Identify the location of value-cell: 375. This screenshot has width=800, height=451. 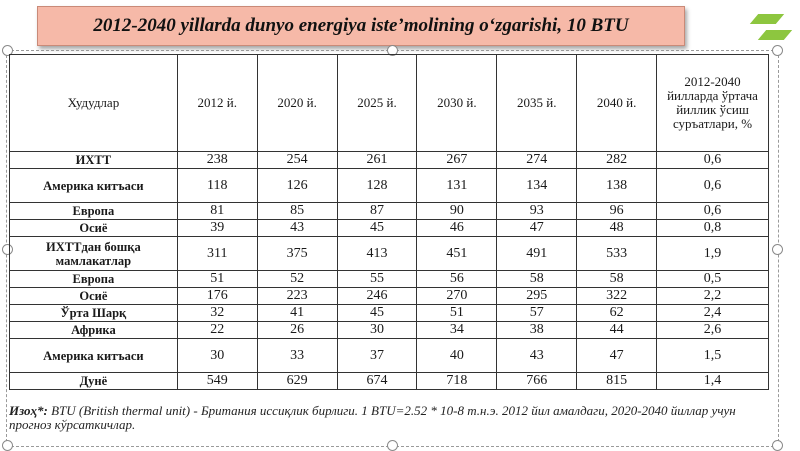
(297, 253).